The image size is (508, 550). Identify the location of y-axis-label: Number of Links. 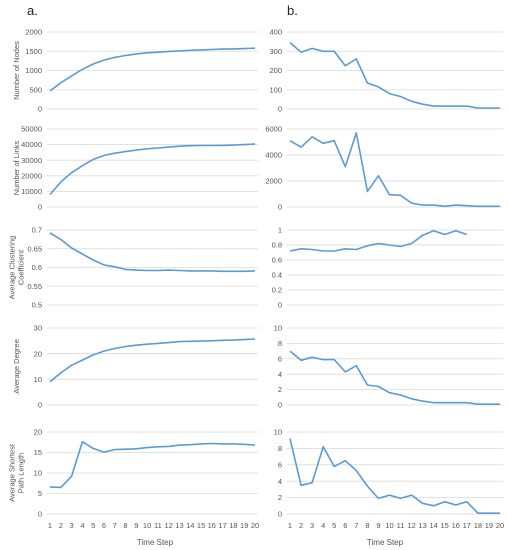
(16, 167).